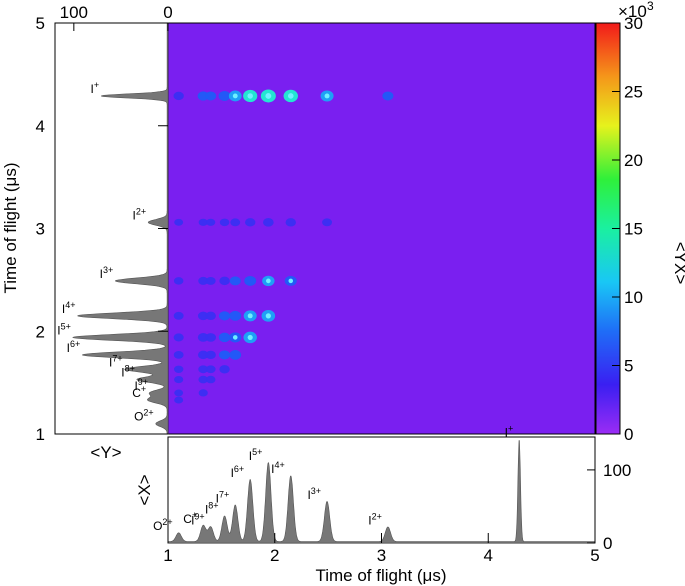 This screenshot has height=586, width=685. Describe the element at coordinates (64, 329) in the screenshot. I see `y-peak-label: I5+` at that location.